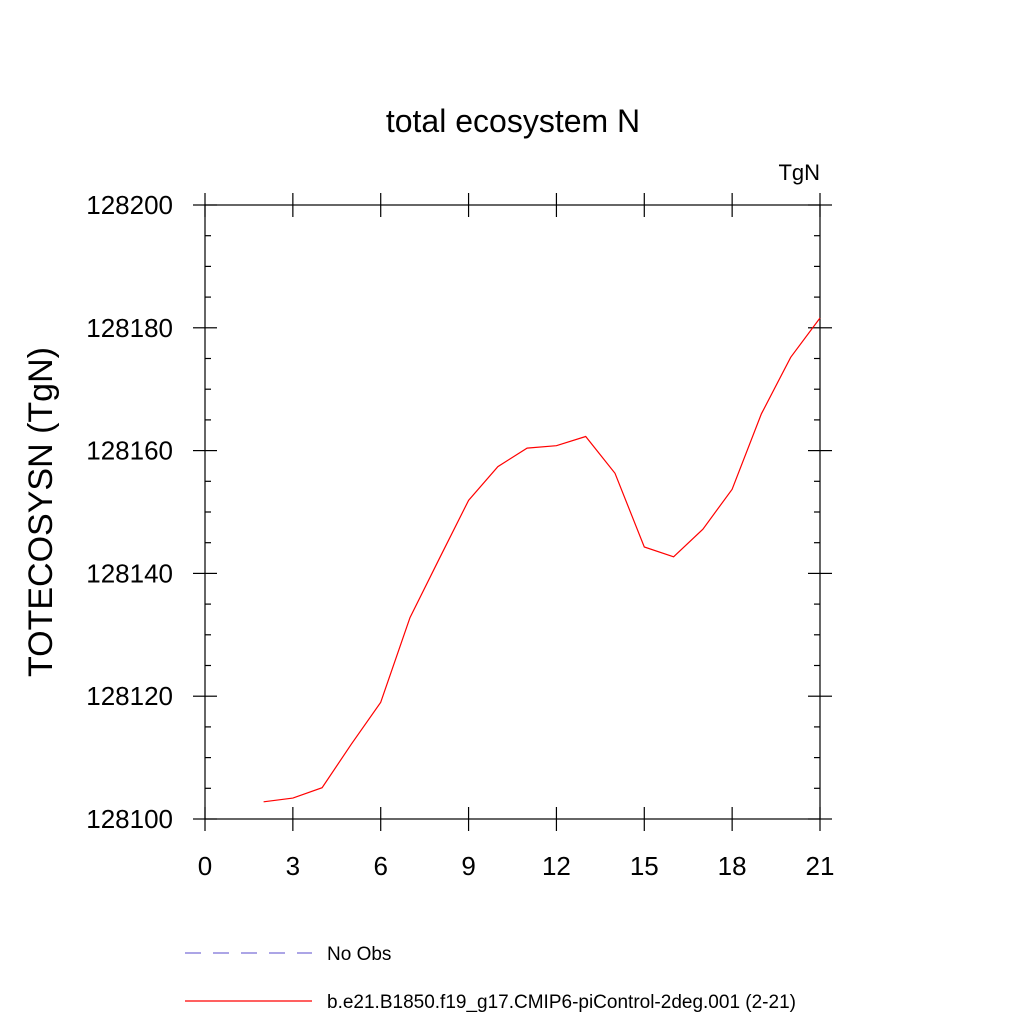 The height and width of the screenshot is (1024, 1024). What do you see at coordinates (468, 866) in the screenshot?
I see `x-tick-label: 9` at bounding box center [468, 866].